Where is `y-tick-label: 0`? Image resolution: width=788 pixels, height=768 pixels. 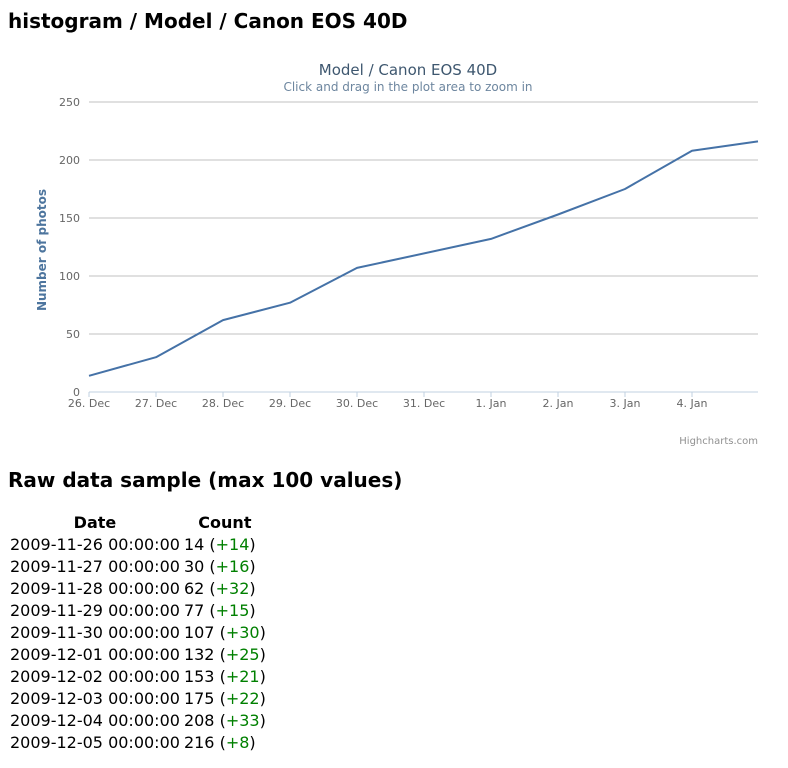
y-tick-label: 0 is located at coordinates (76, 392).